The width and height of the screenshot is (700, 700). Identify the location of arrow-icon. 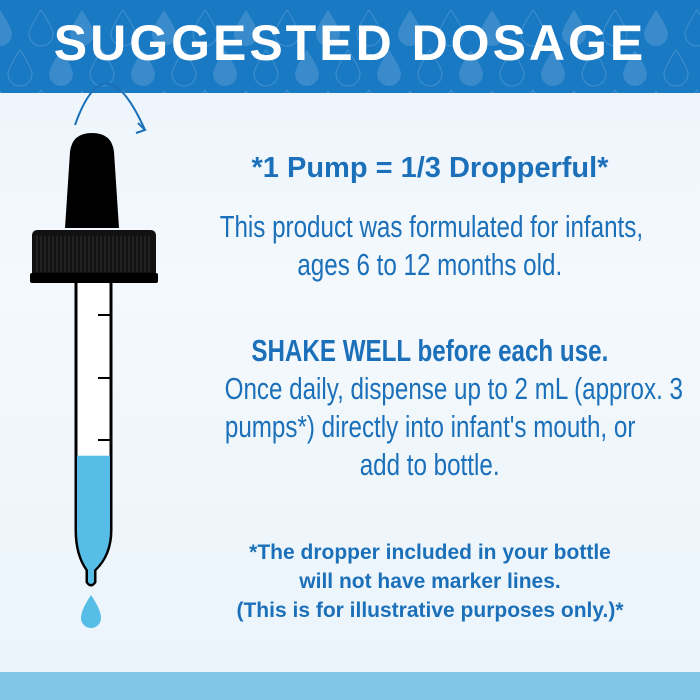
(110, 106).